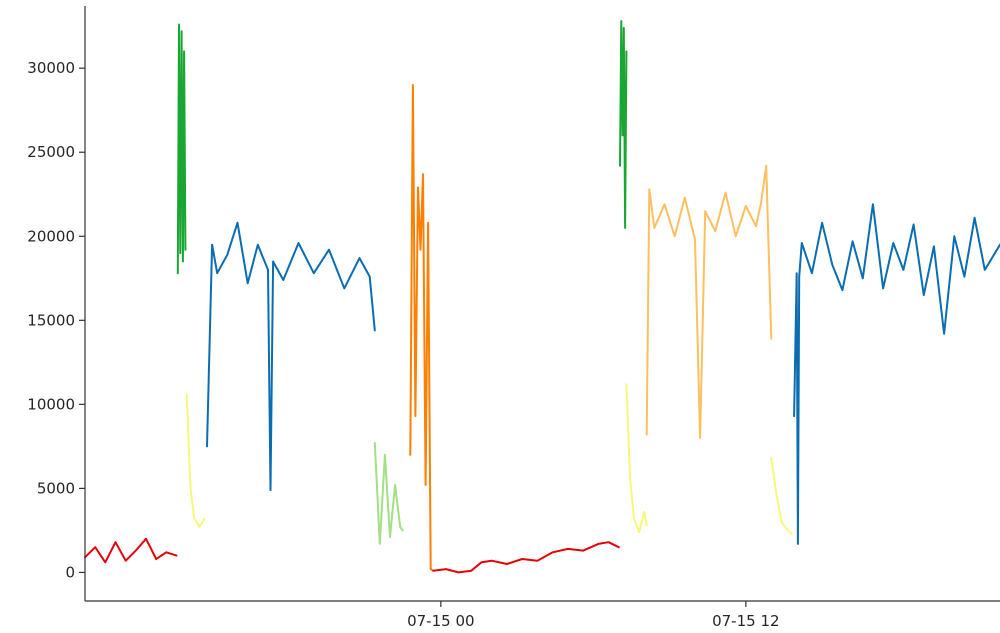 The image size is (1000, 633). What do you see at coordinates (51, 68) in the screenshot?
I see `y-tick-label: 30000` at bounding box center [51, 68].